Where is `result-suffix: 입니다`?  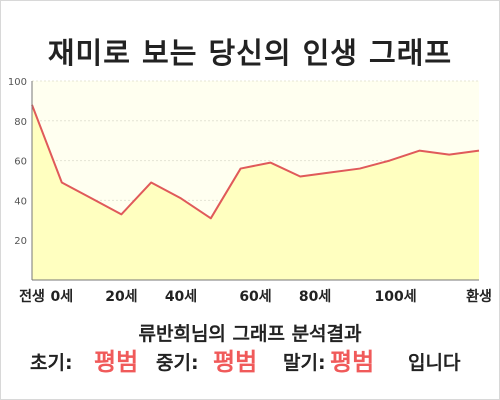
result-suffix: 입니다 is located at coordinates (434, 363).